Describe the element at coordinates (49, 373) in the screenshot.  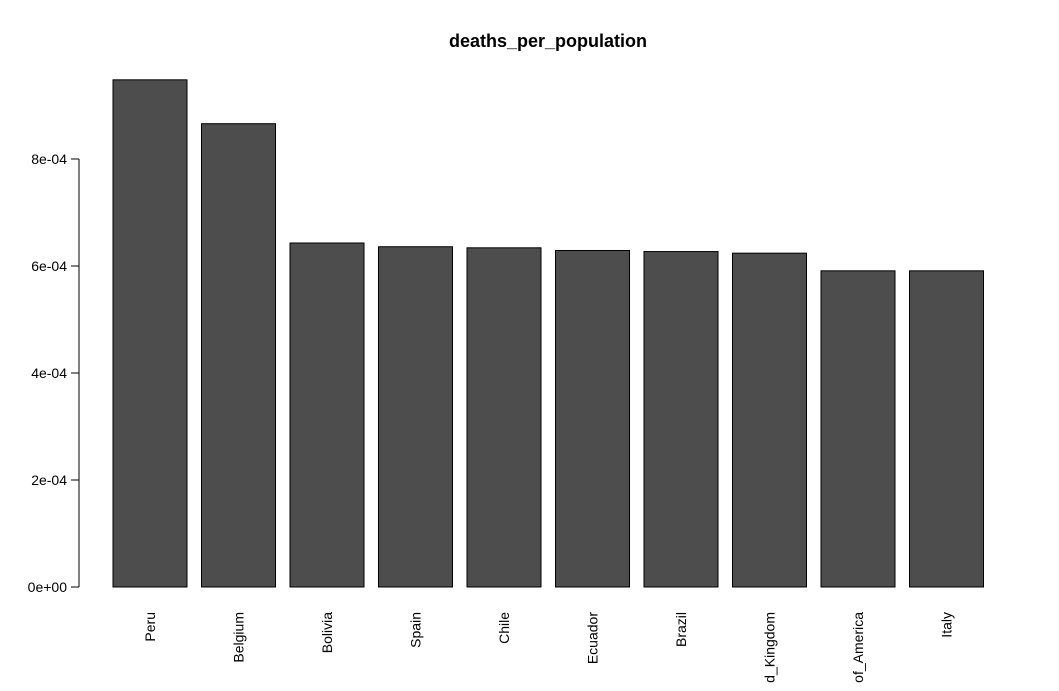
I see `y-tick-label: 4e-04` at that location.